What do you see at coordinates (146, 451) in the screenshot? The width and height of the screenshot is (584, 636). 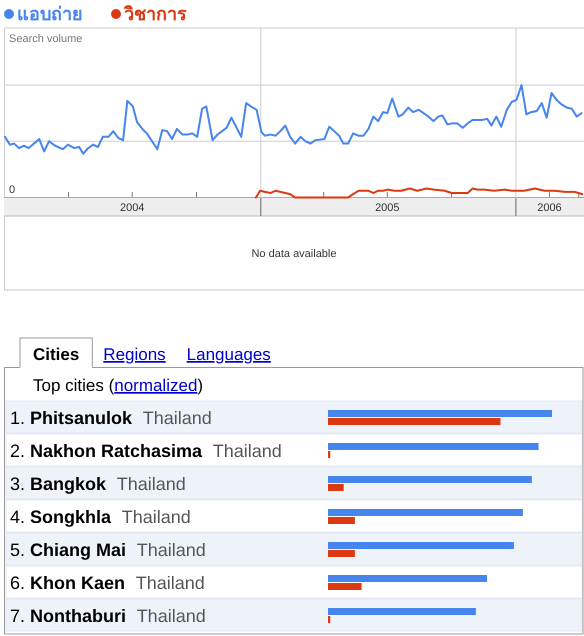 I see `y-tick-label: 2. Nakhon Ratchasima Thailand` at bounding box center [146, 451].